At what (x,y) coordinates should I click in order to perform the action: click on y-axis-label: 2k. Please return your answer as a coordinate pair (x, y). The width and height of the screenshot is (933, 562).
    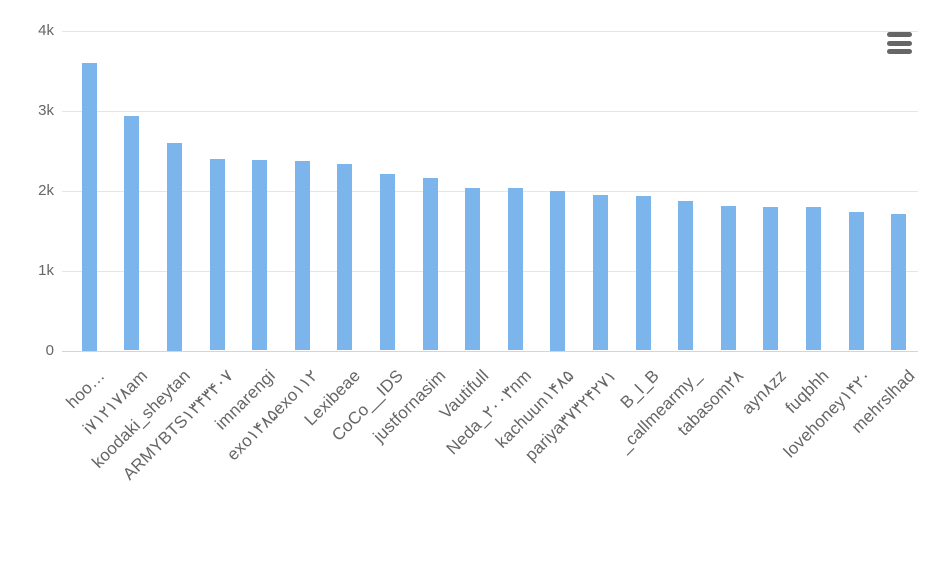
    Looking at the image, I should click on (46, 190).